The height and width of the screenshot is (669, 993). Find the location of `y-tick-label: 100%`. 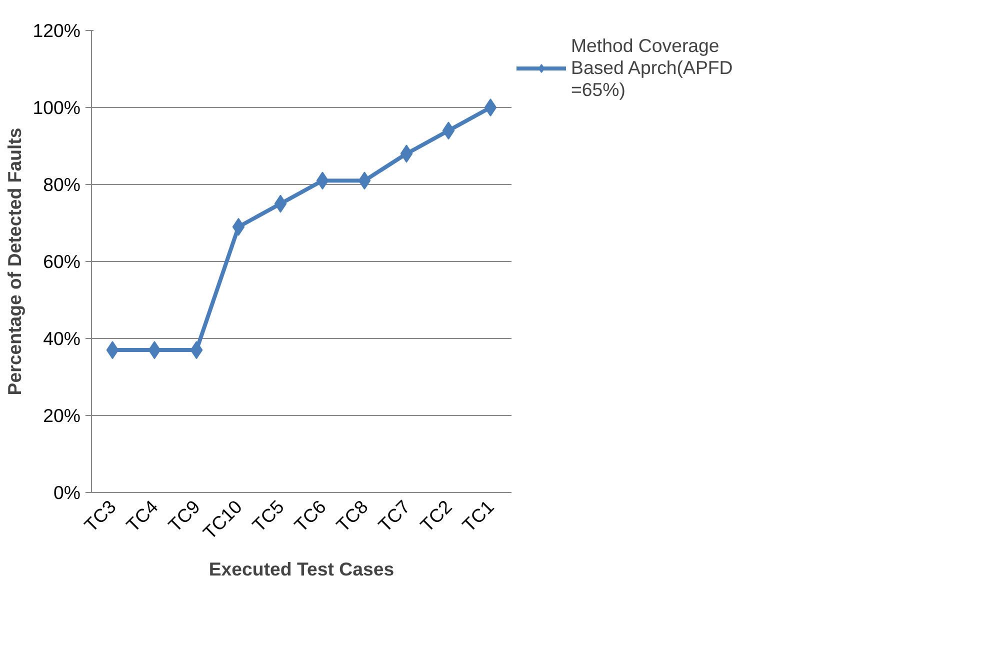

y-tick-label: 100% is located at coordinates (56, 107).